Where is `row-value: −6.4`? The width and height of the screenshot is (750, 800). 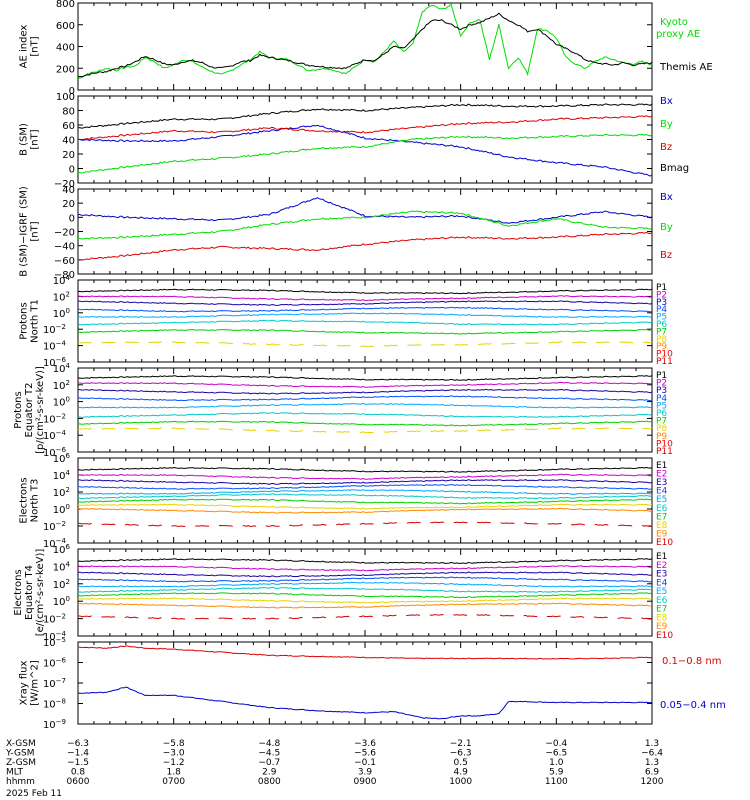
row-value: −6.4 is located at coordinates (652, 754).